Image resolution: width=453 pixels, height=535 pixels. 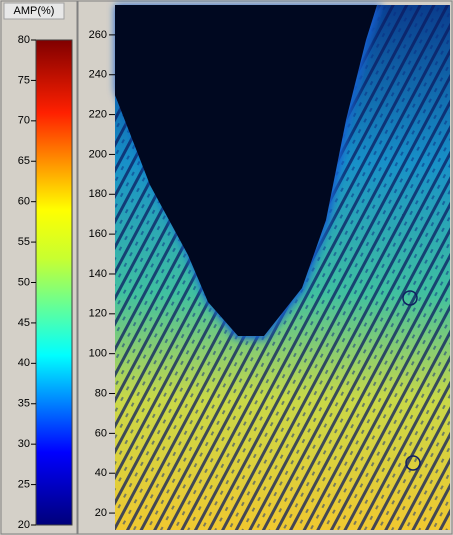 What do you see at coordinates (101, 473) in the screenshot?
I see `y-tick-label: 40` at bounding box center [101, 473].